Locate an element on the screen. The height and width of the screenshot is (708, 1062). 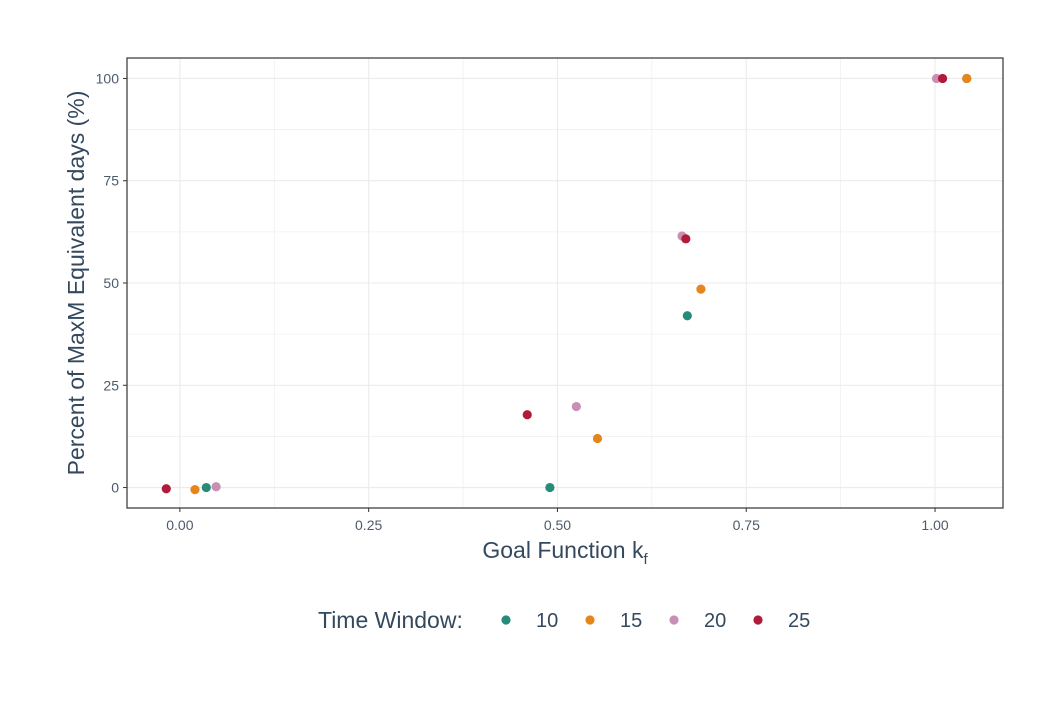
x-tick-label: 0.50 is located at coordinates (557, 525).